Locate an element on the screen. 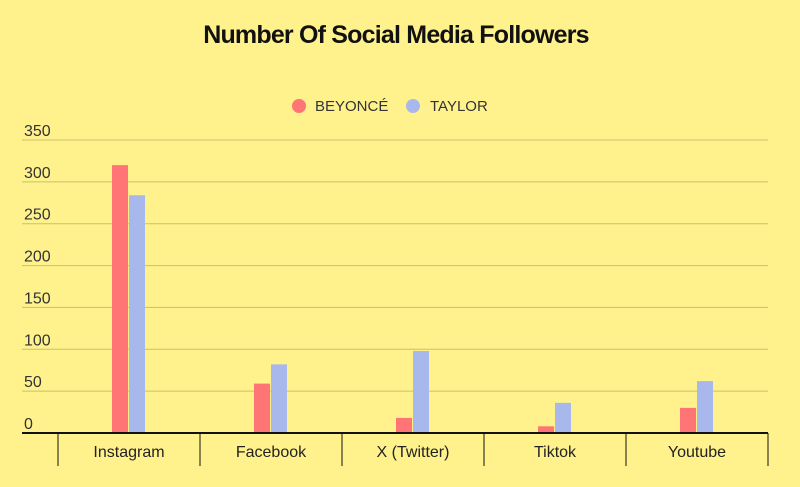 This screenshot has width=800, height=487. legend-label-beyonce: BEYONCÉ is located at coordinates (351, 106).